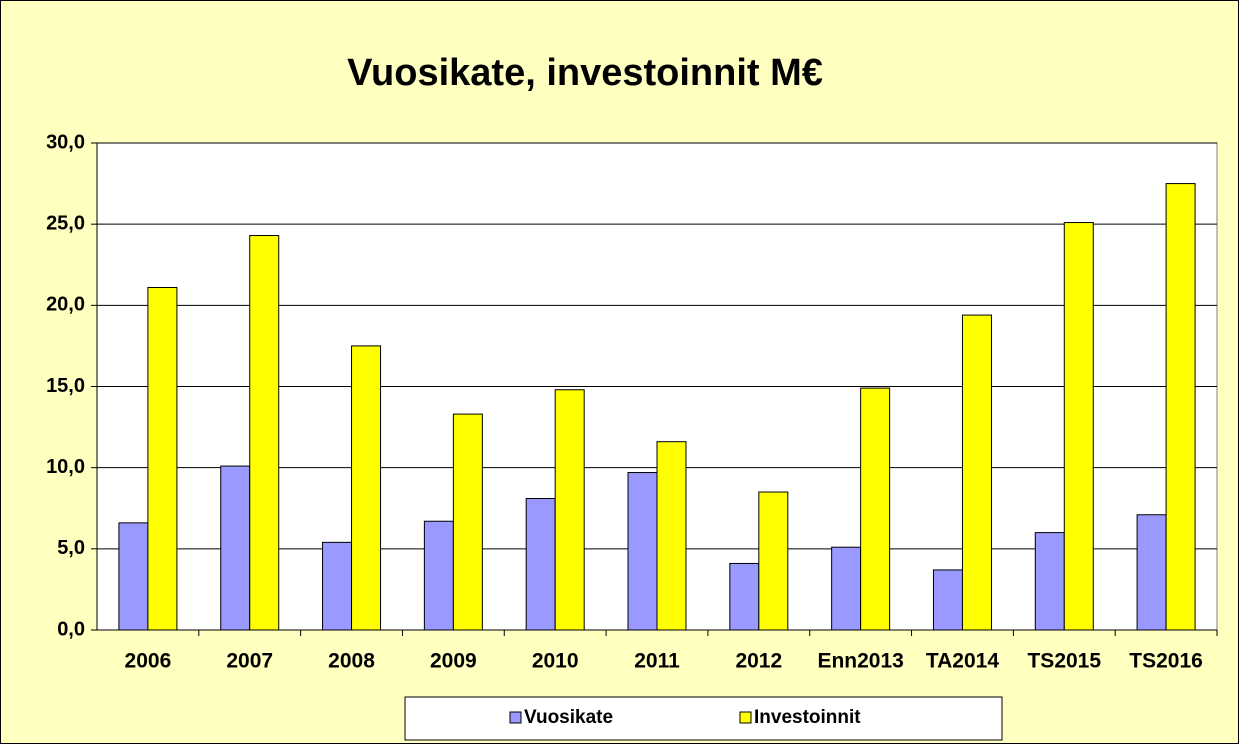  I want to click on y-tick-label: 15,0, so click(65, 386).